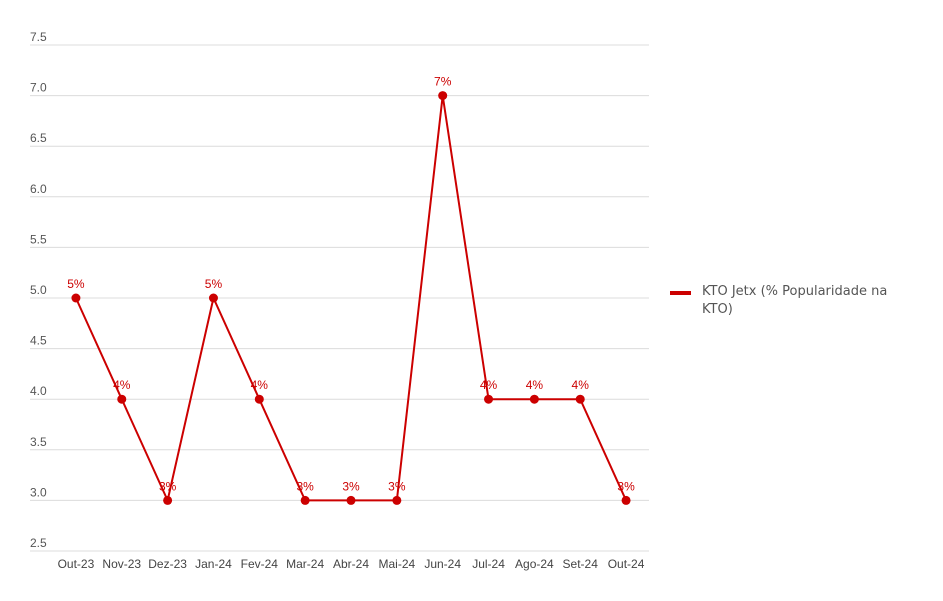 This screenshot has height=601, width=943. Describe the element at coordinates (213, 564) in the screenshot. I see `x-tick-label: Jan-24` at that location.